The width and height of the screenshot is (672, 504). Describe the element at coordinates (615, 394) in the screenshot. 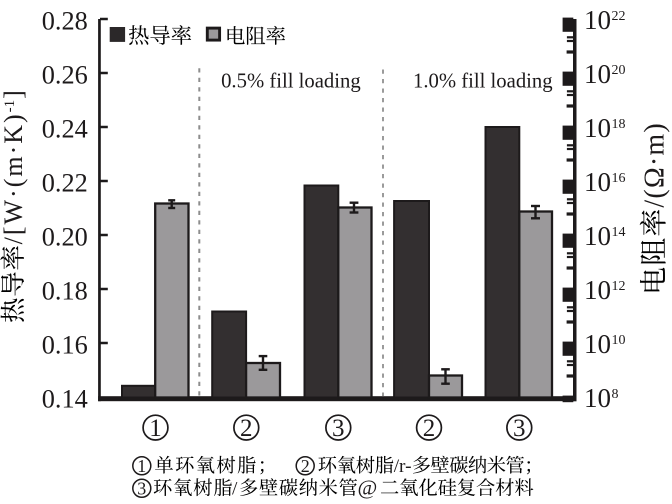

I see `svg-text: 8` at that location.